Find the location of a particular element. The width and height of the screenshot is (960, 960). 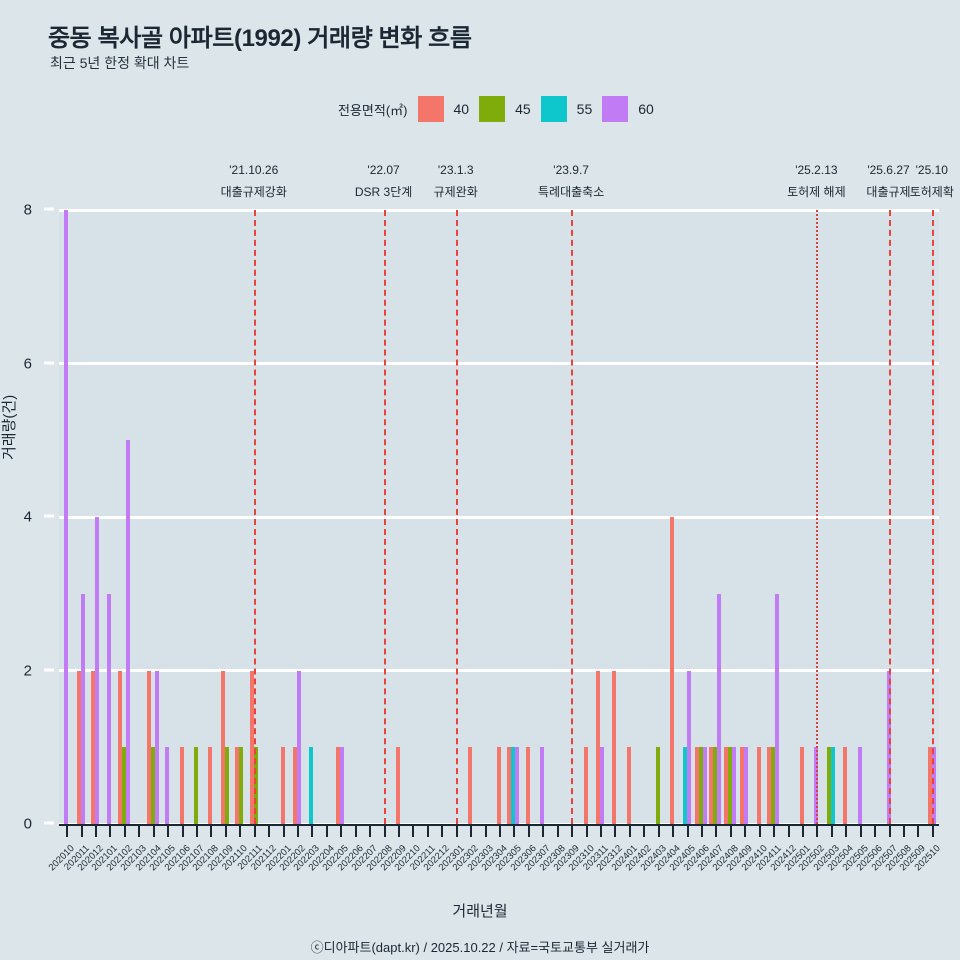

event-name-label: 토허제 해제 is located at coordinates (816, 192).